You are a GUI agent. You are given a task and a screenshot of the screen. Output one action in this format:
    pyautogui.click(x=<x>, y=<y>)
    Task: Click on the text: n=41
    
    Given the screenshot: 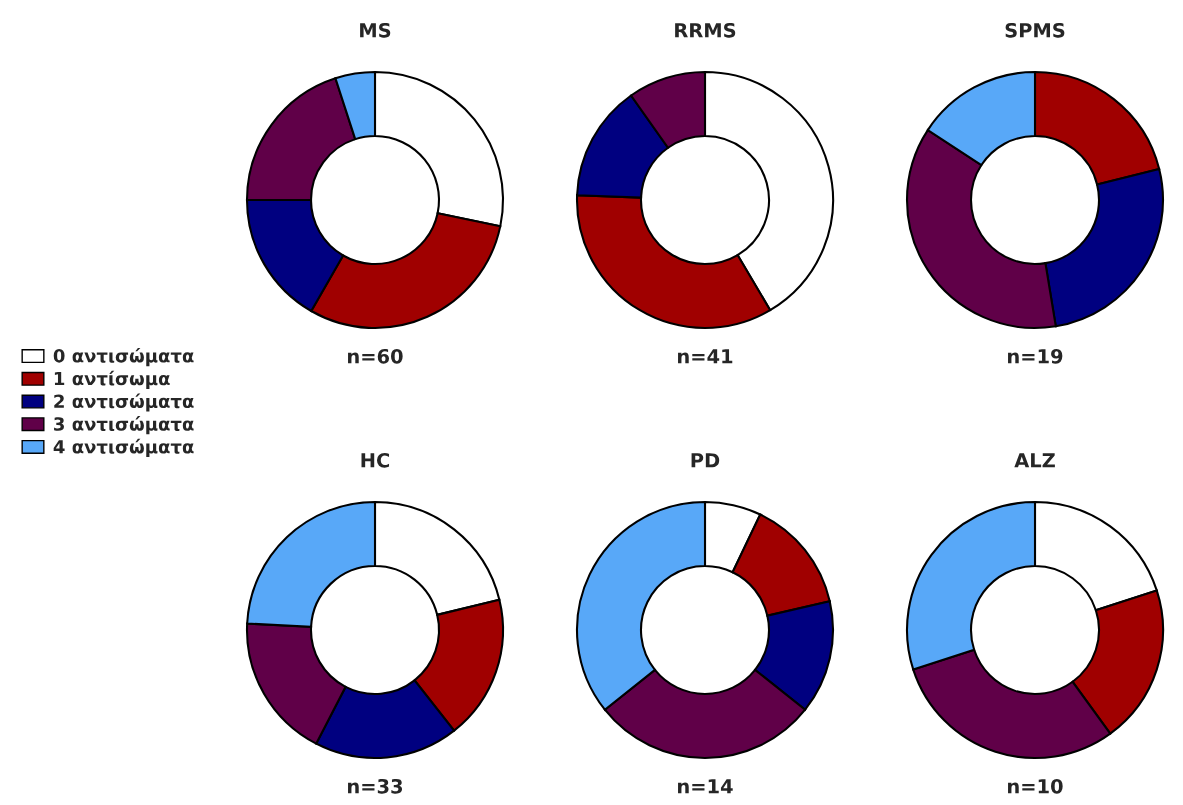 What is the action you would take?
    pyautogui.click(x=705, y=356)
    